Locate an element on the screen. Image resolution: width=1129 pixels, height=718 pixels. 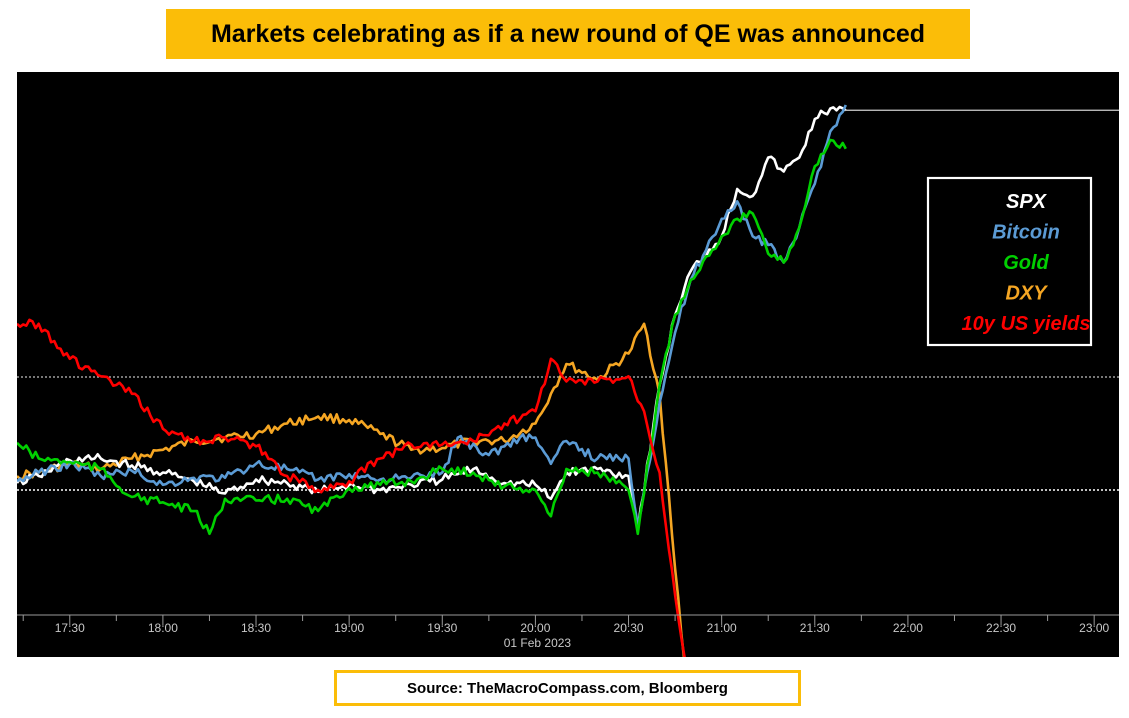
legend-box is located at coordinates (1009, 261).